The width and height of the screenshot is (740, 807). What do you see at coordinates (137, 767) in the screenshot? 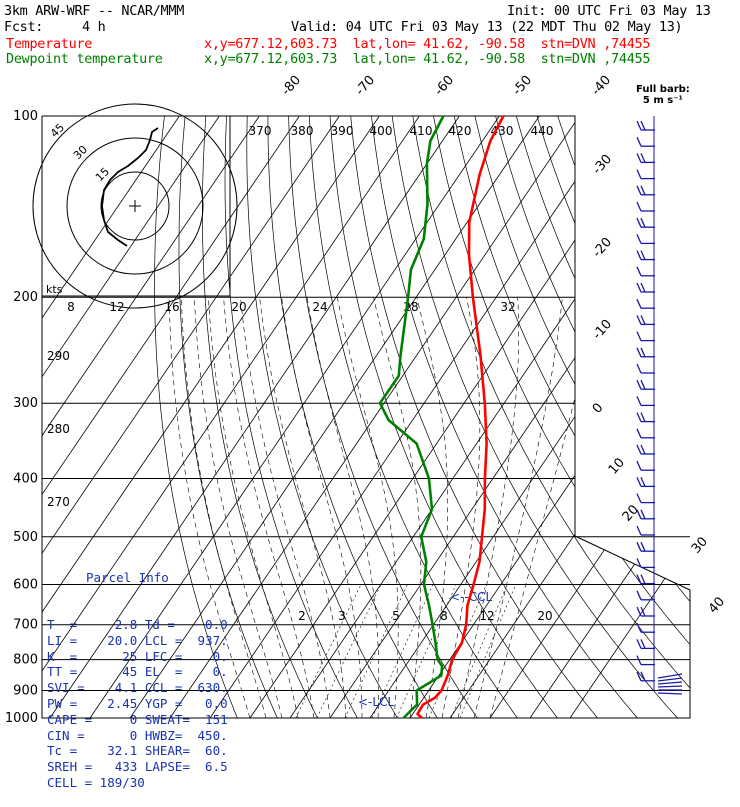
I see `parcel-info-row: SREH = 433 LAPSE= 6.5` at bounding box center [137, 767].